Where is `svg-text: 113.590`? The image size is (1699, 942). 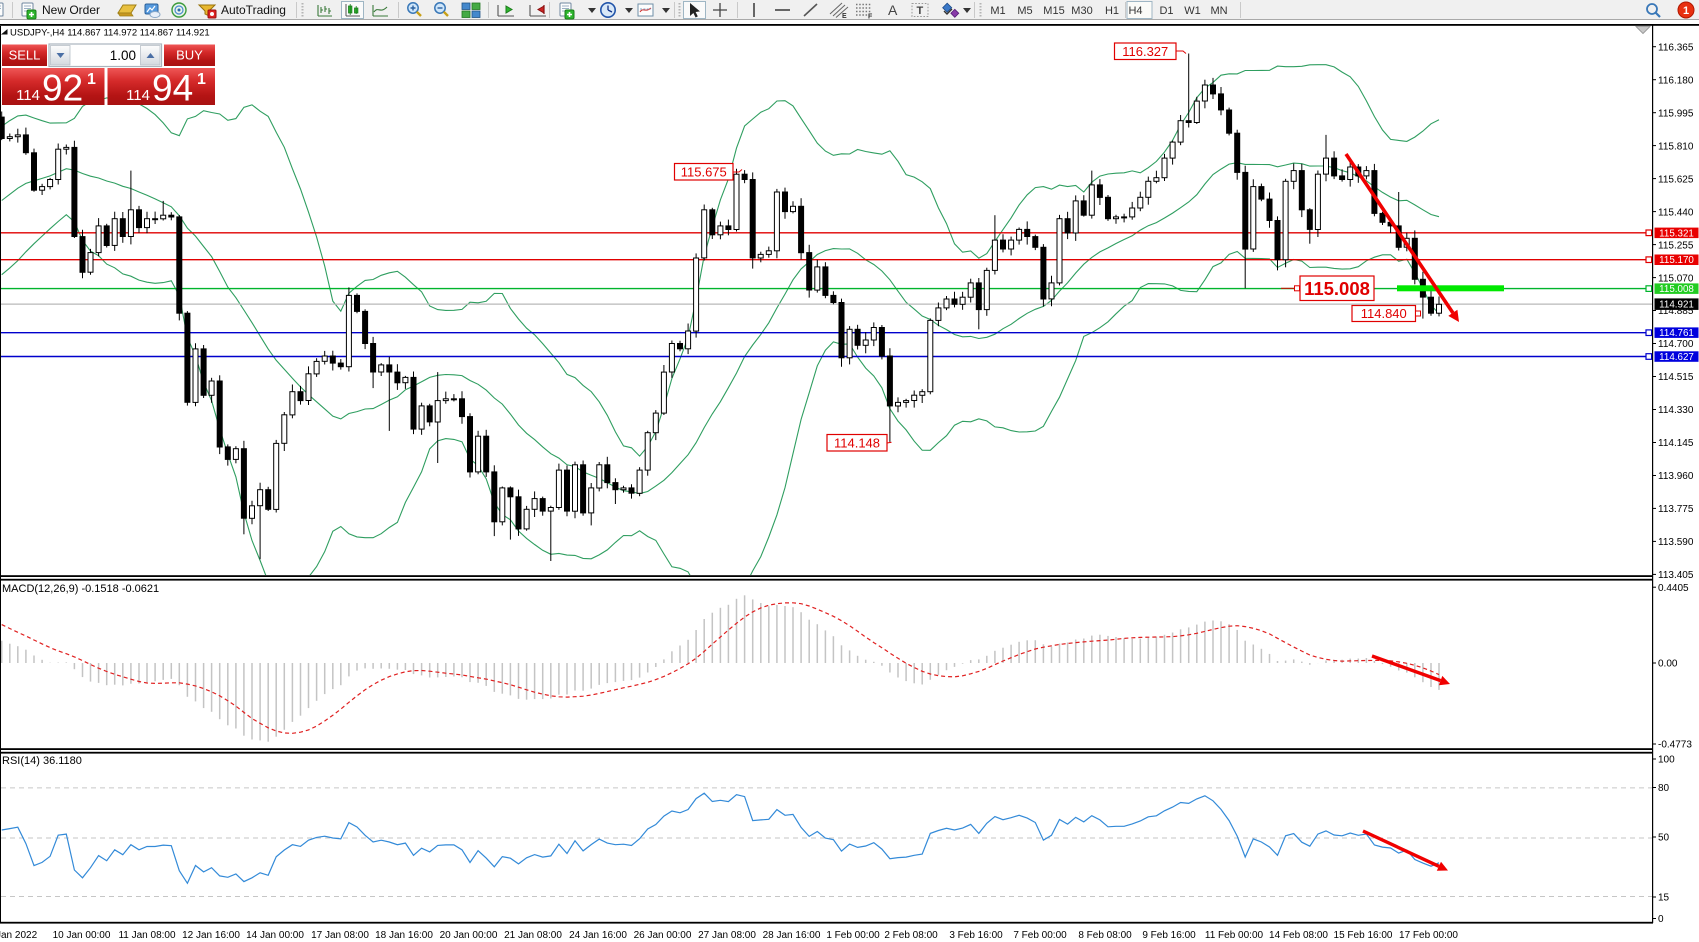 svg-text: 113.590 is located at coordinates (1676, 542).